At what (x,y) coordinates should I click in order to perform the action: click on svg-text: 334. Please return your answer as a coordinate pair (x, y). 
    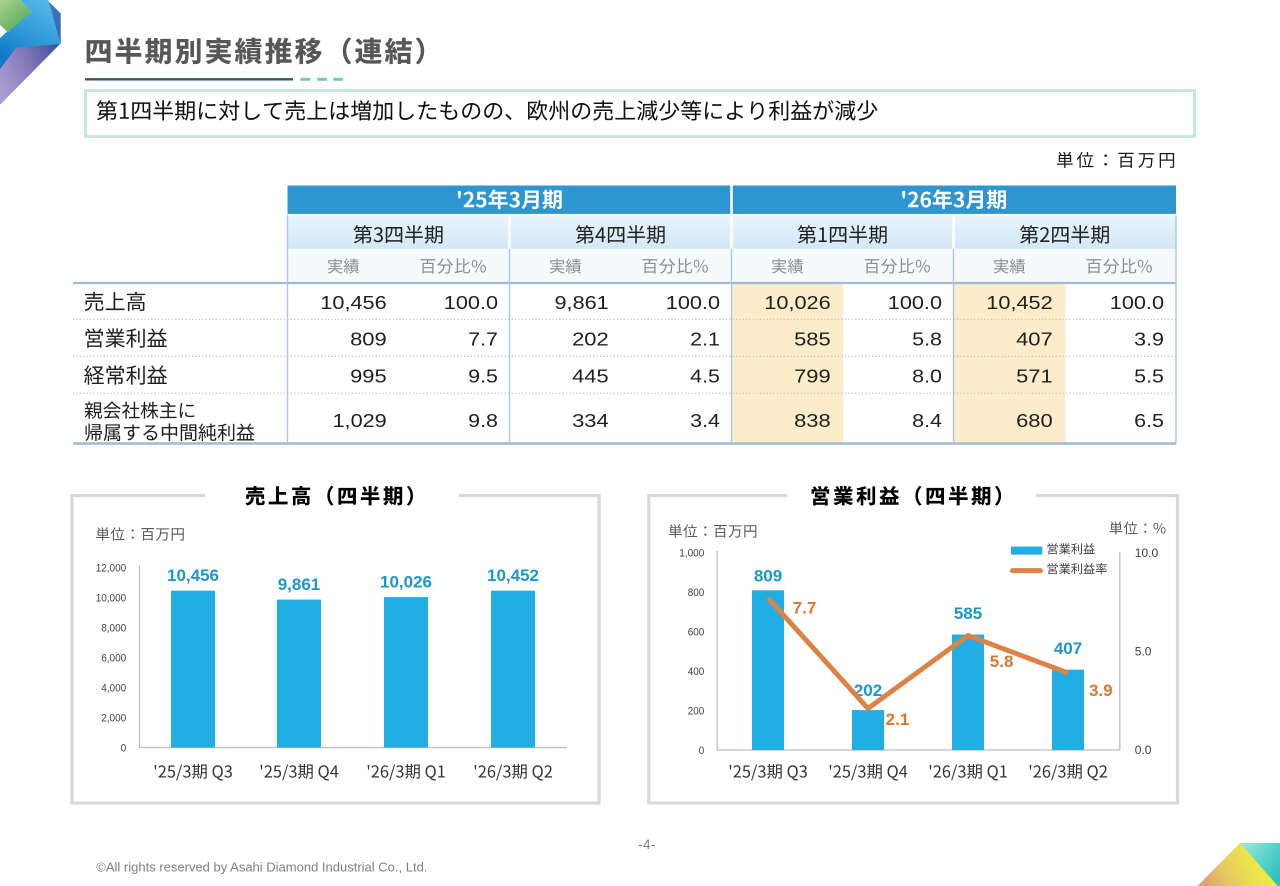
    Looking at the image, I should click on (590, 420).